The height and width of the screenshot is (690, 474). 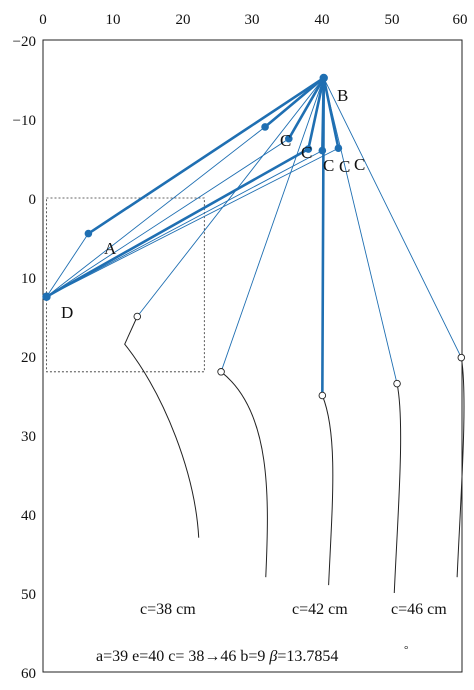 I want to click on label-C2: C, so click(x=306, y=152).